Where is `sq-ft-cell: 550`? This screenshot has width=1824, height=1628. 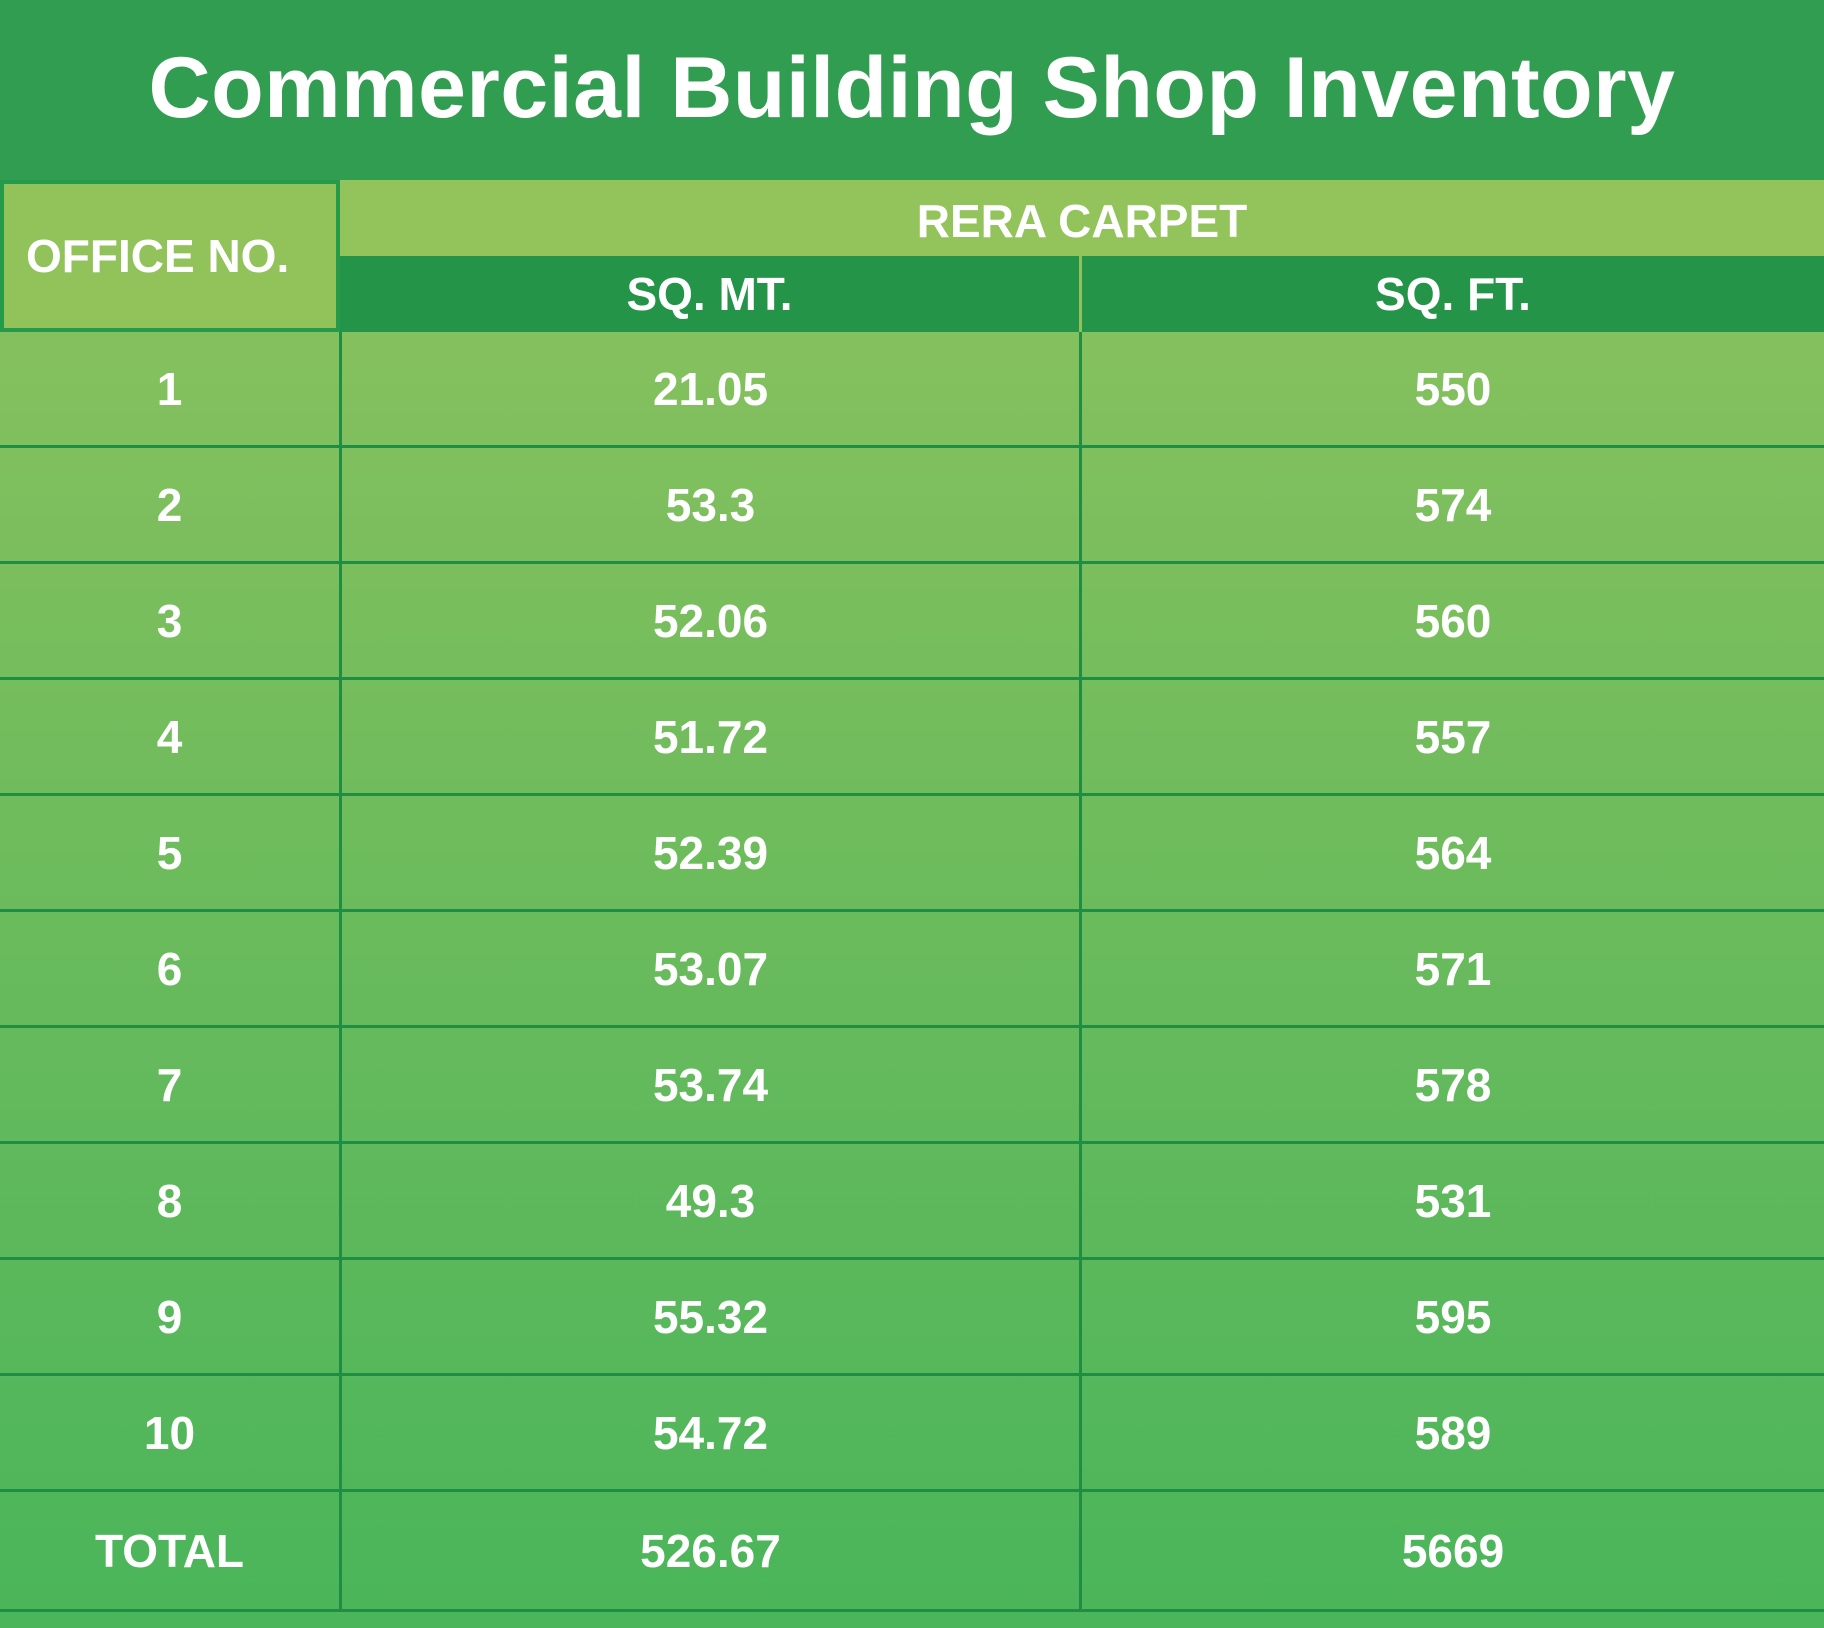
sq-ft-cell: 550 is located at coordinates (1453, 388).